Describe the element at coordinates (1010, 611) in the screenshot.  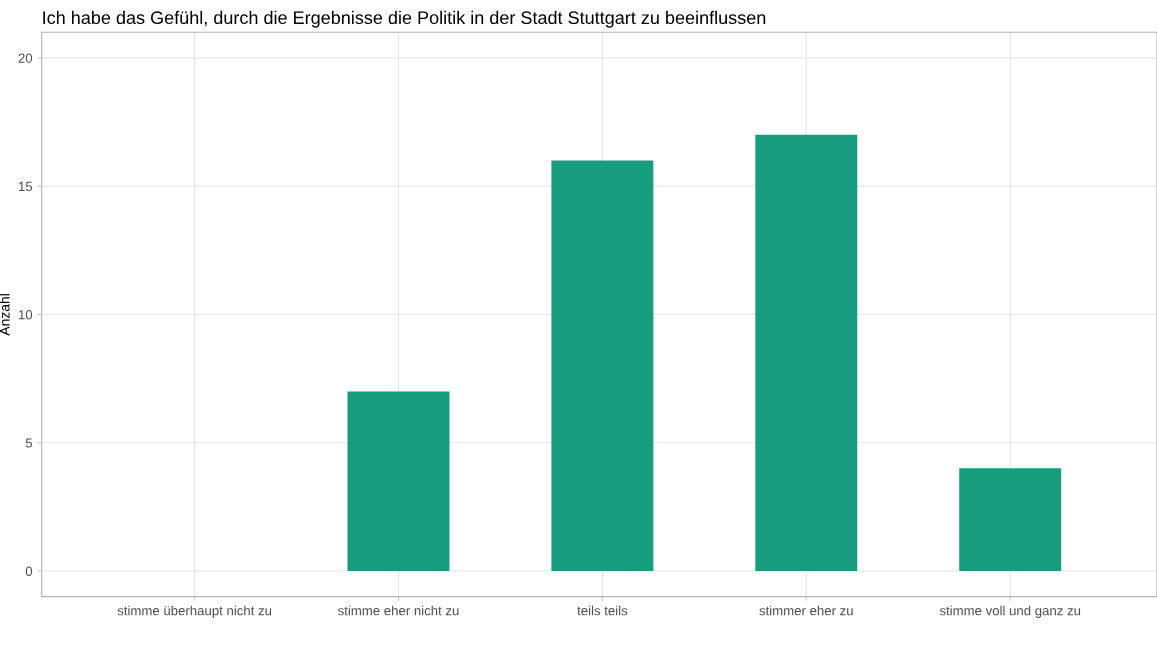
I see `x-tick-label: stimme voll und ganz zu` at that location.